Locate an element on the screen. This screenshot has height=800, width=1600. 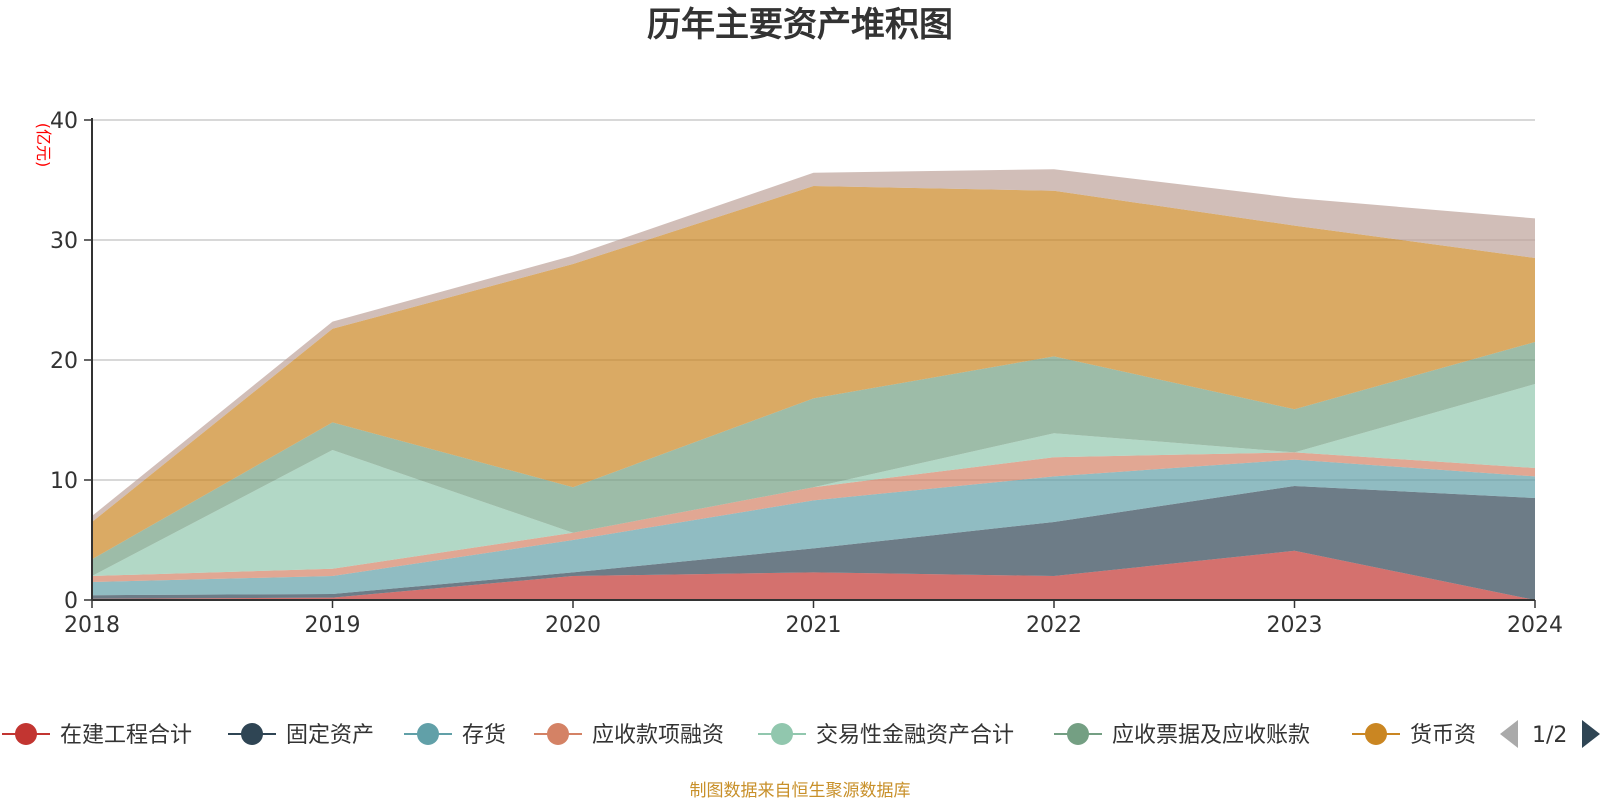
area-固定资产 is located at coordinates (813, 543).